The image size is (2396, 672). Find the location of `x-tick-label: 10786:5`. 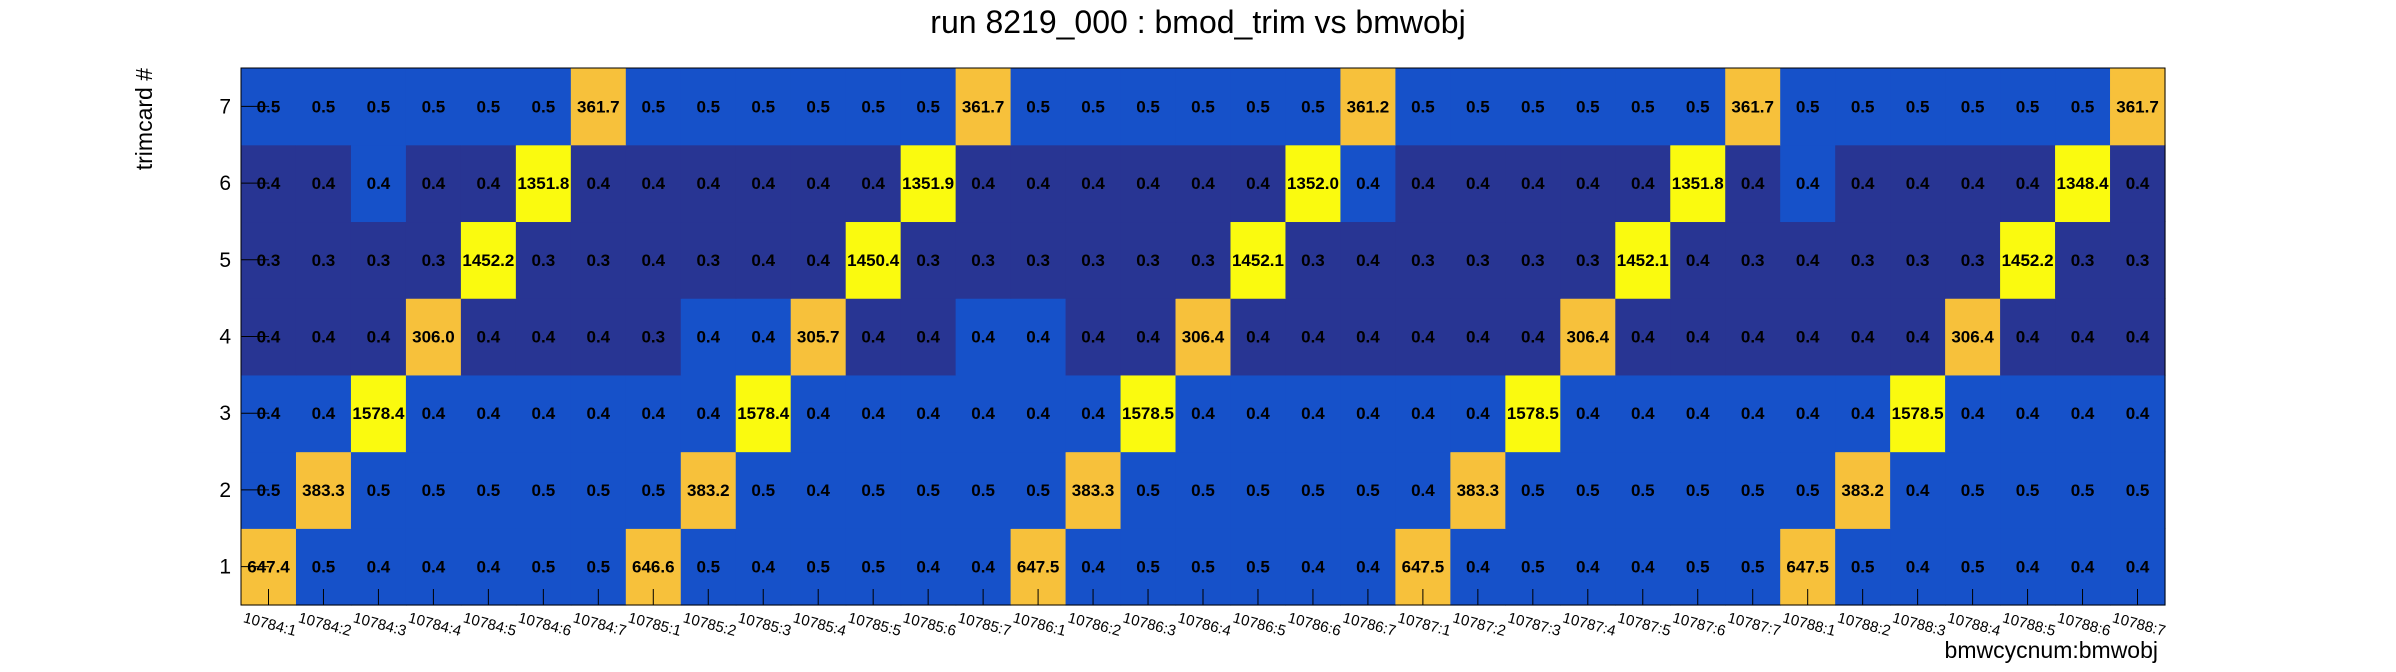

x-tick-label: 10786:5 is located at coordinates (1259, 624).